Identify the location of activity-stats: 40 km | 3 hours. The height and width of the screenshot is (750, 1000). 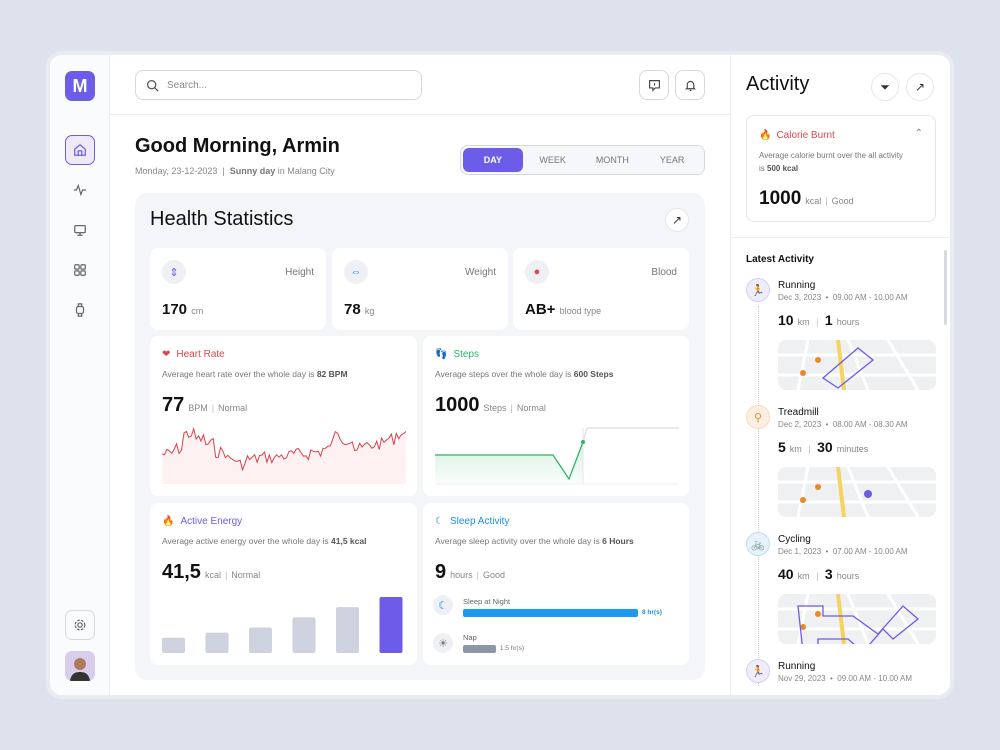
(819, 574).